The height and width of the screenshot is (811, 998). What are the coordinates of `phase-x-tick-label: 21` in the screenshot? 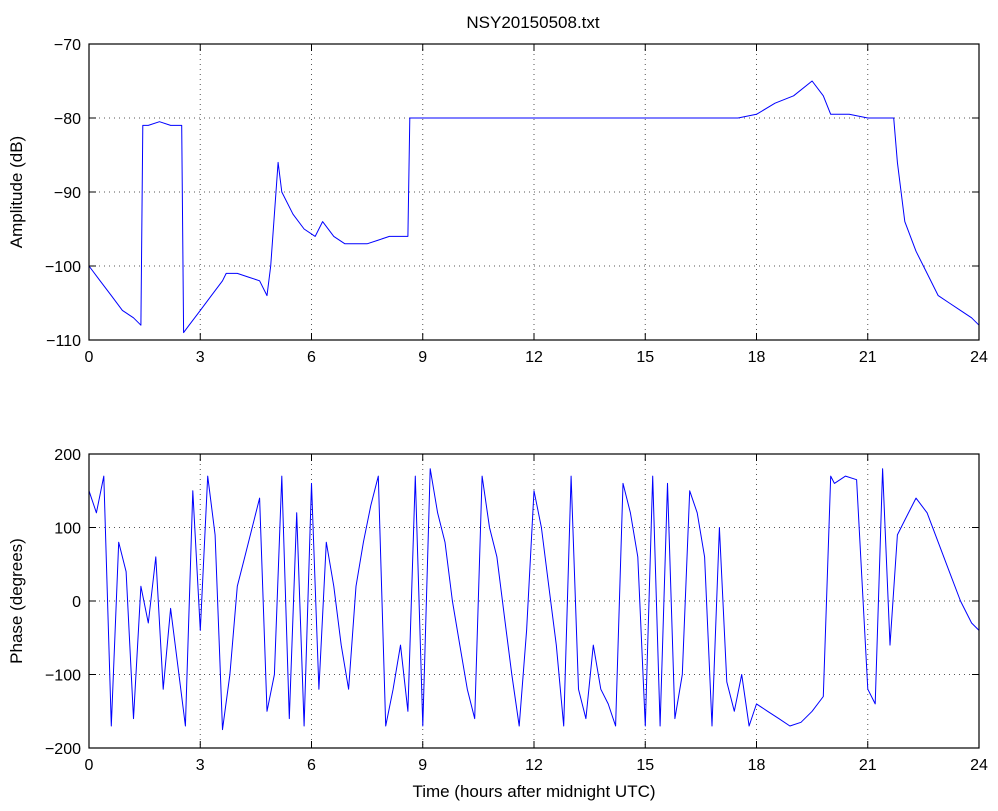 It's located at (868, 765).